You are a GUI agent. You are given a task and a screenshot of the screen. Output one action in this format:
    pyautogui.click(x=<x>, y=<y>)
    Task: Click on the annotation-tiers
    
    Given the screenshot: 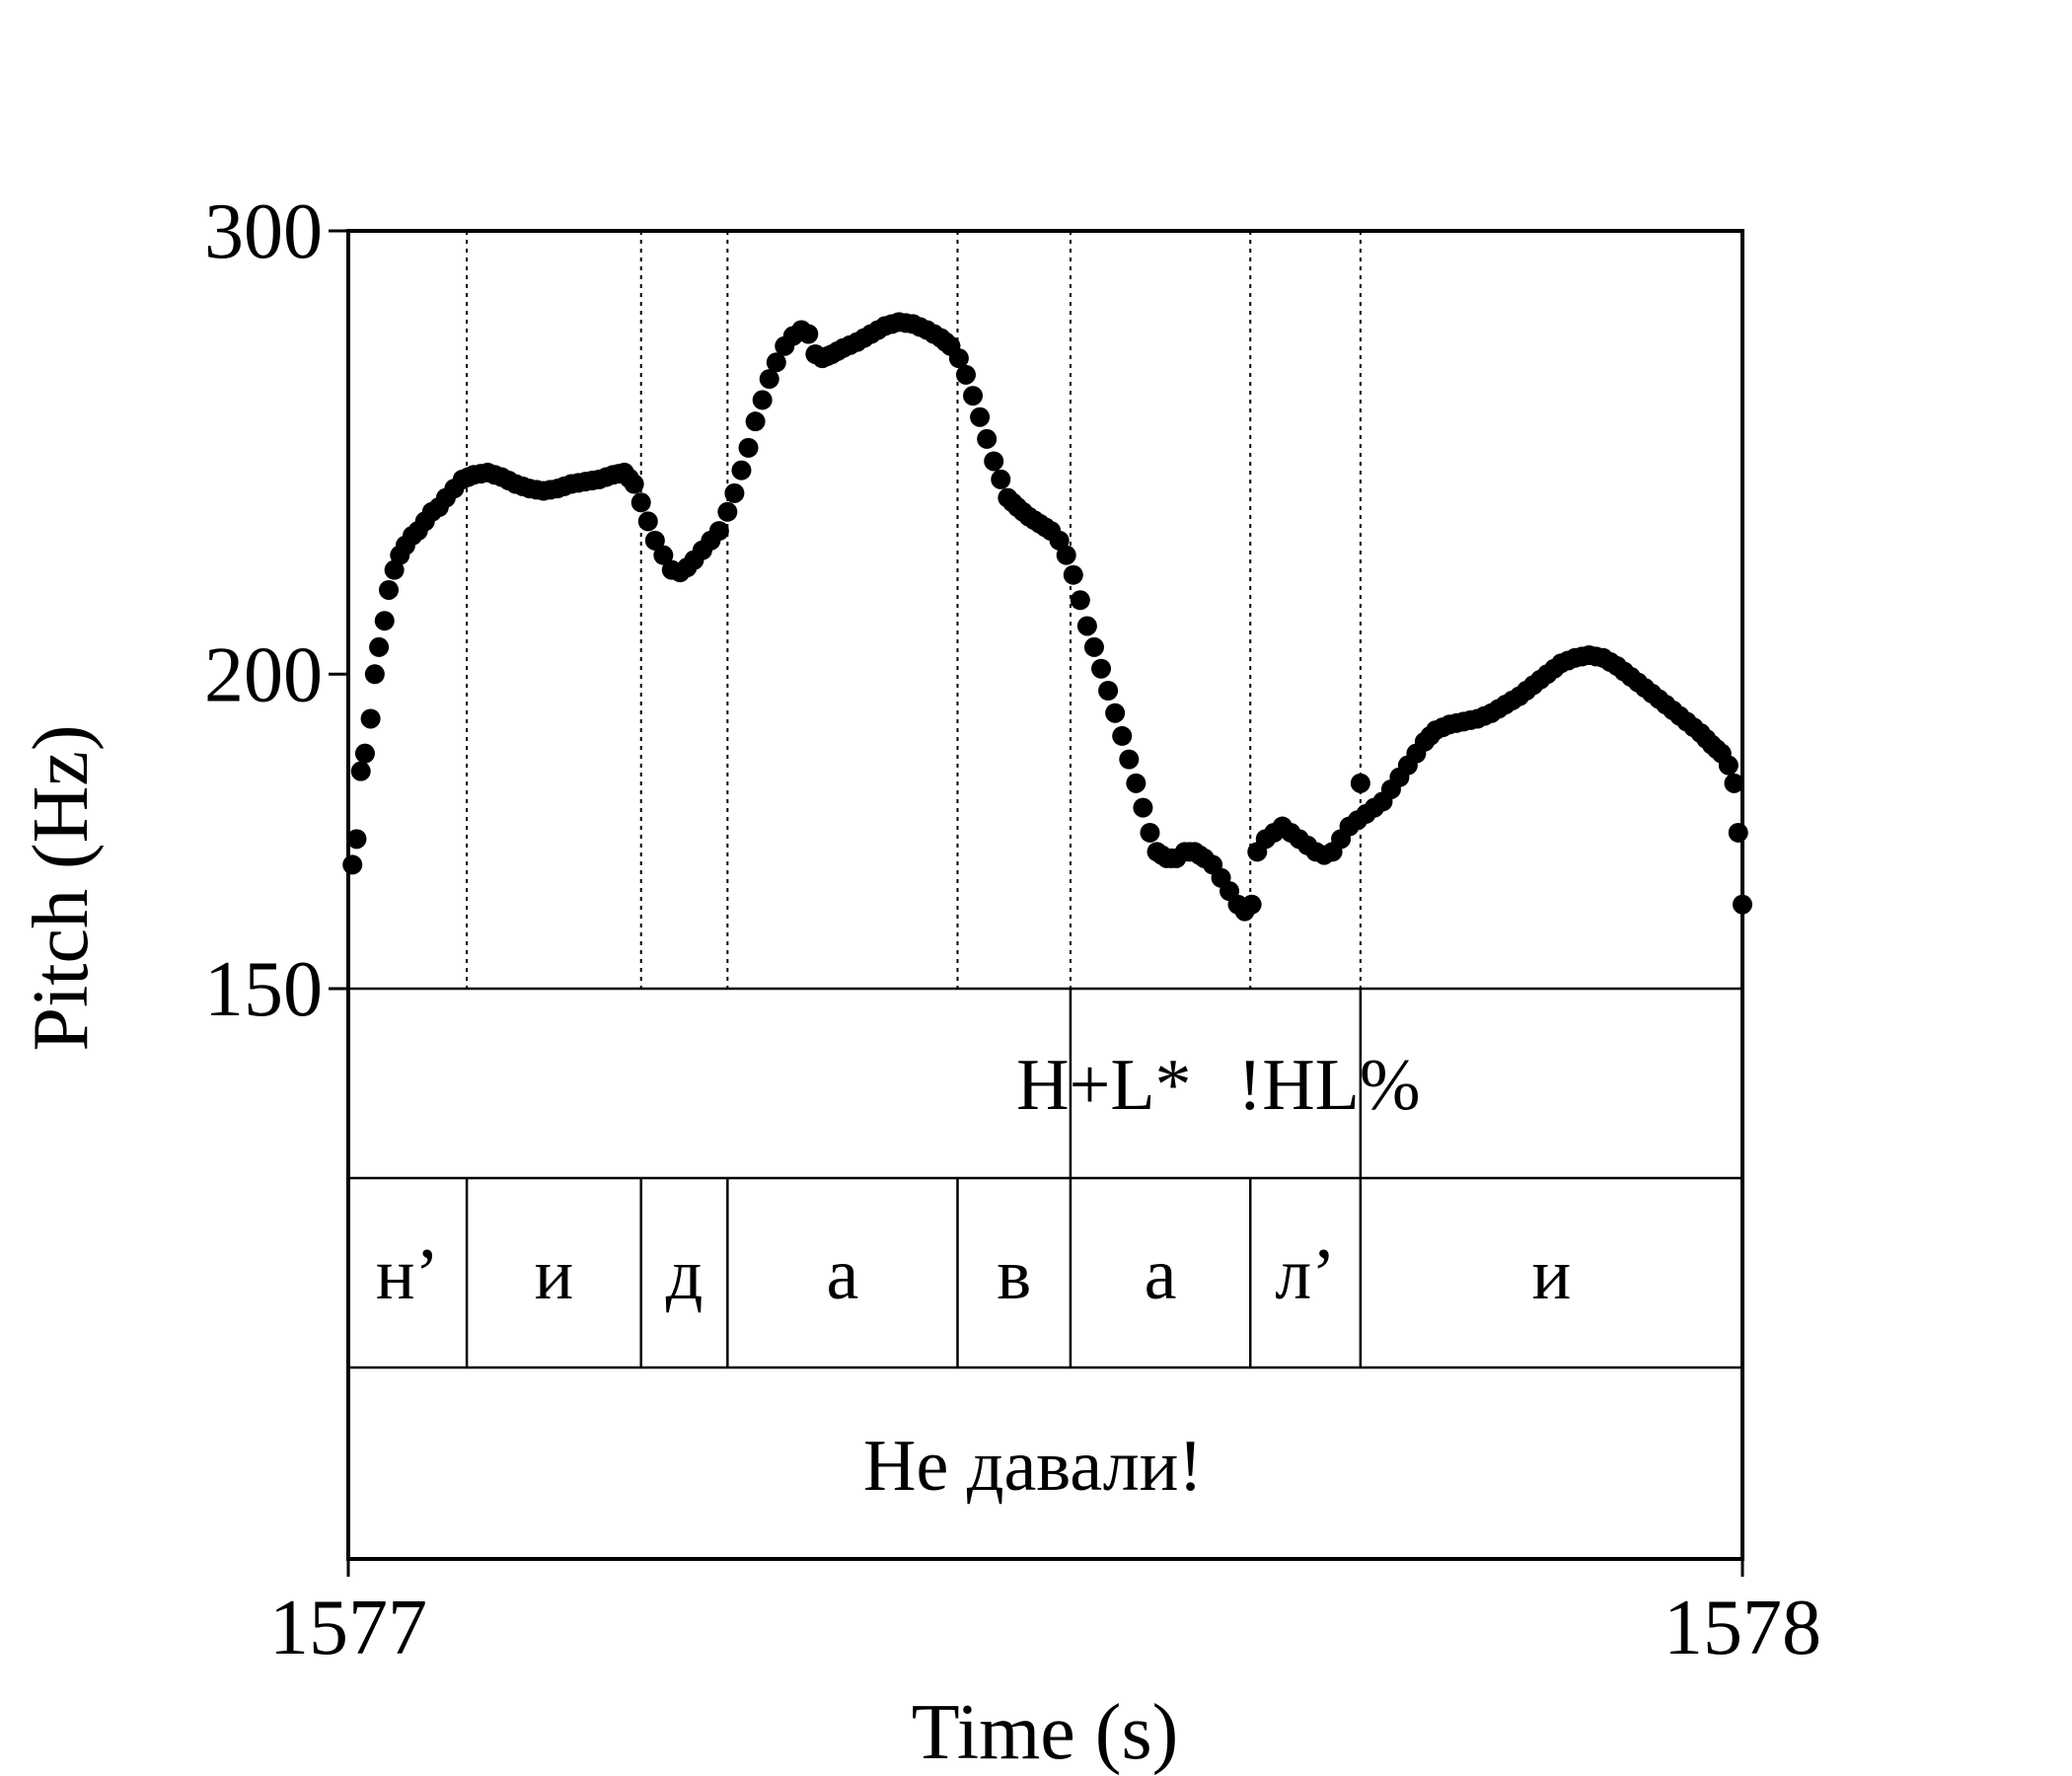 What is the action you would take?
    pyautogui.click(x=1045, y=1178)
    